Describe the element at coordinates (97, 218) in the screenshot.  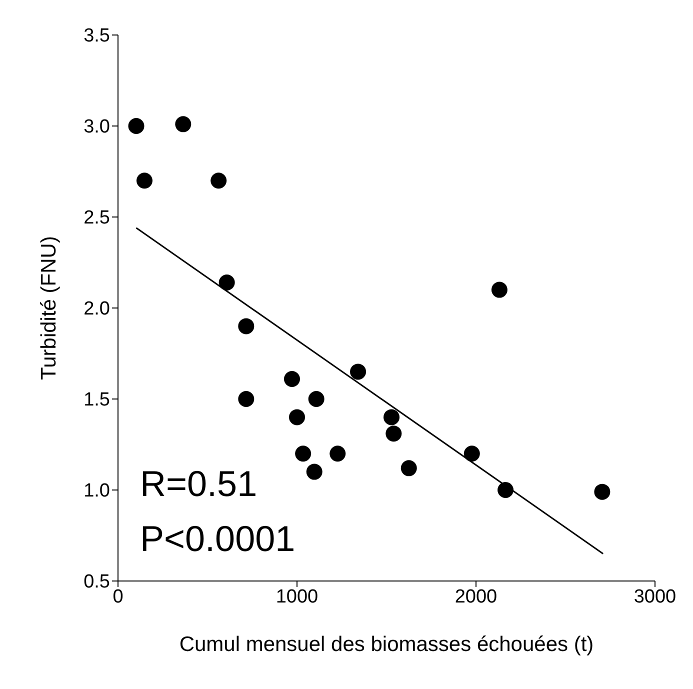
I see `y-tick-label: 2.5` at that location.